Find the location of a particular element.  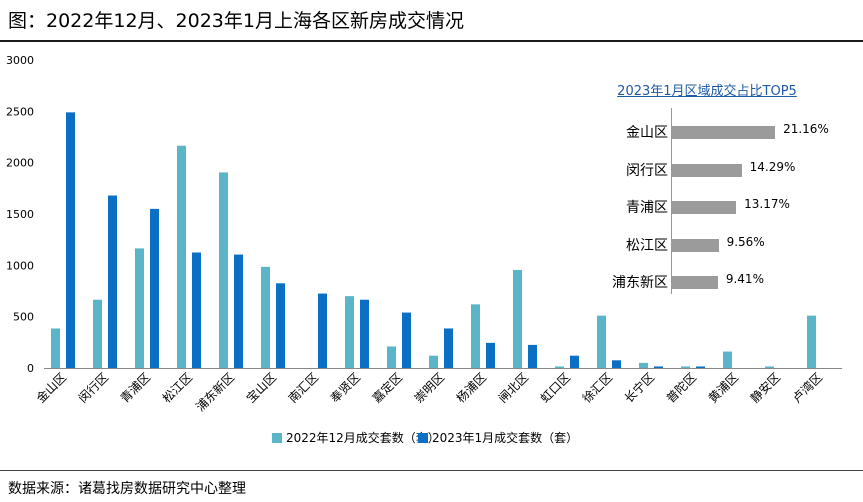

footer-divider is located at coordinates (431, 470).